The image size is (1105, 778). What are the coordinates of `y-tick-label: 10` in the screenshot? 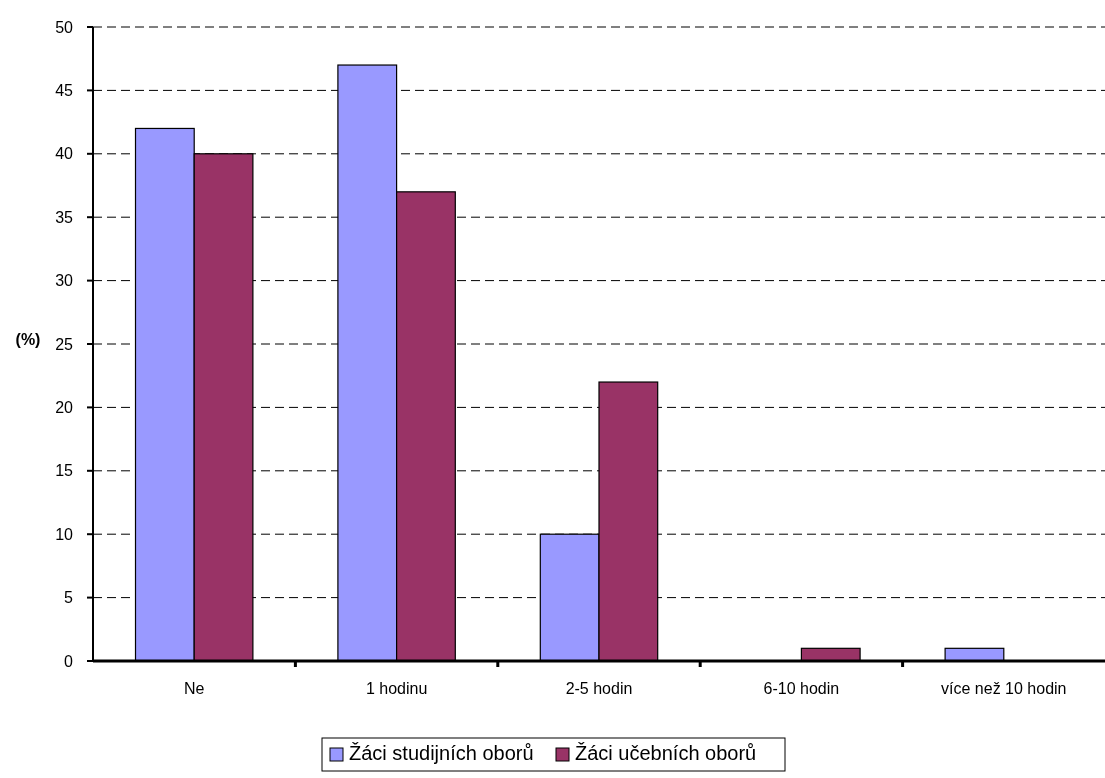 It's located at (64, 534).